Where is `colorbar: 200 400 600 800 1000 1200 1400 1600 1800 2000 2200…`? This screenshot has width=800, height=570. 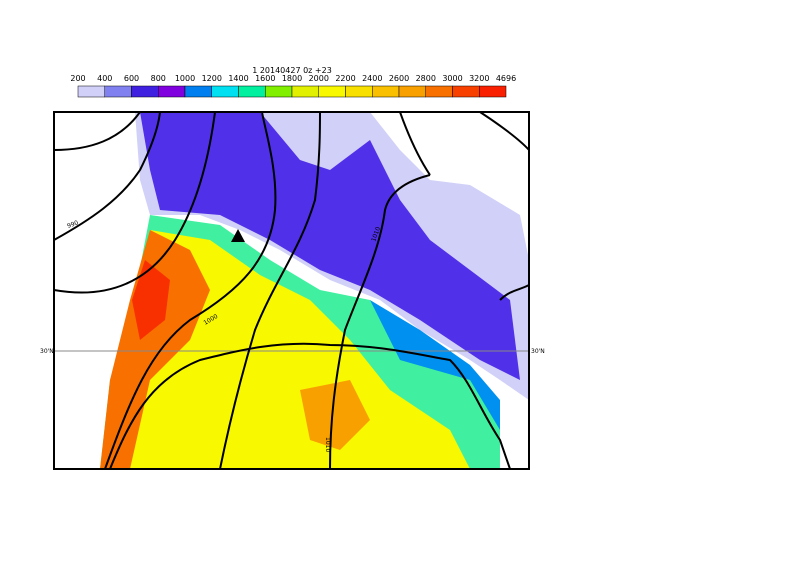 colorbar: 200 400 600 800 1000 1200 1400 1600 1800 2000 2200… is located at coordinates (293, 86).